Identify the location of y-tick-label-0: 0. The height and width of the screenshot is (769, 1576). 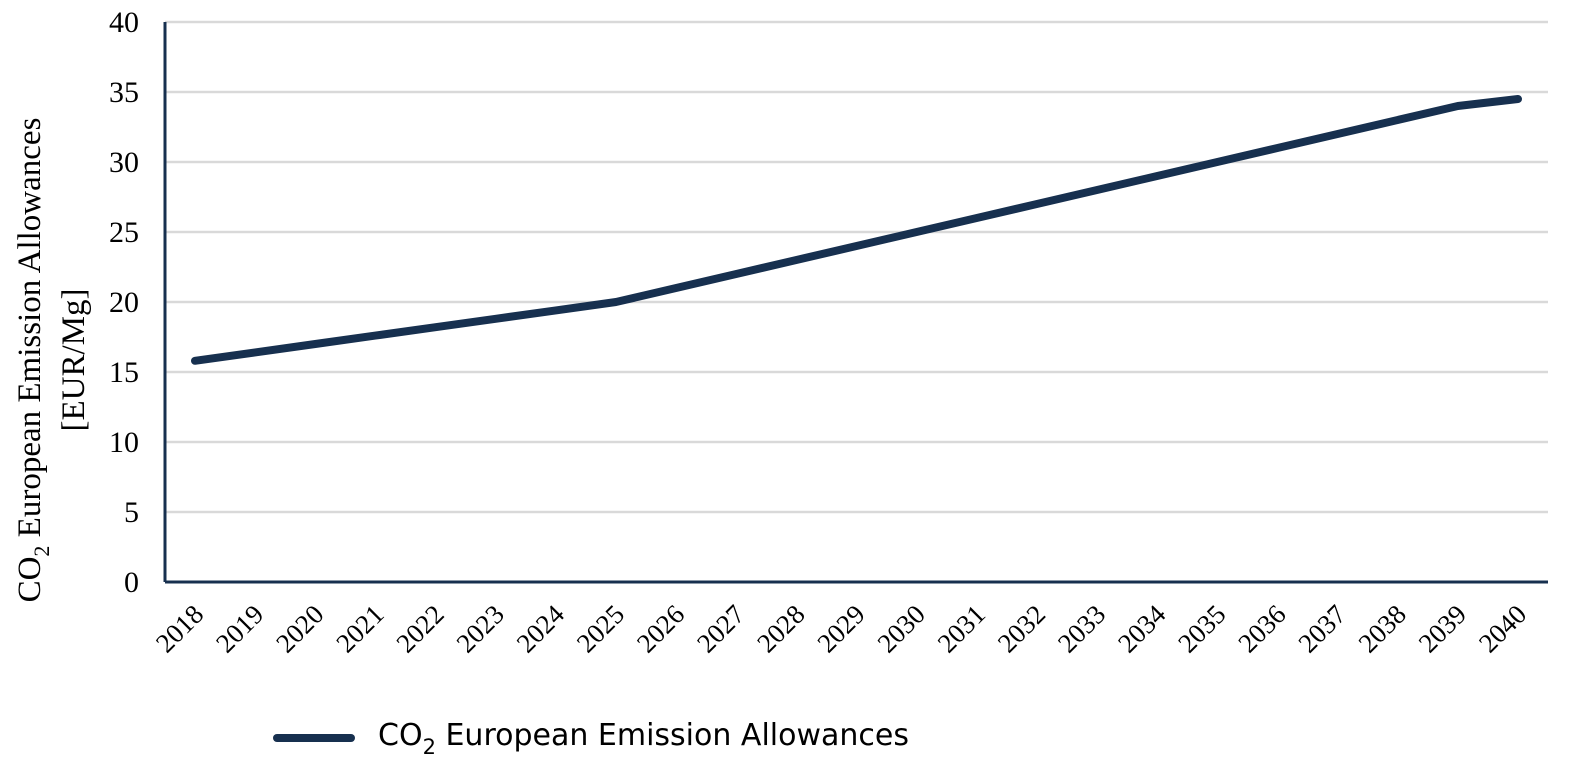
(131, 582).